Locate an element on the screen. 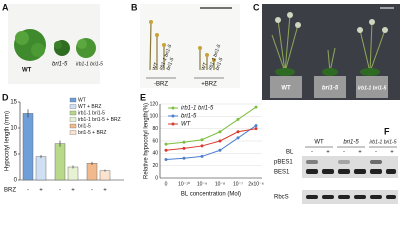 The width and height of the screenshot is (400, 240). panel-label: E is located at coordinates (143, 97).